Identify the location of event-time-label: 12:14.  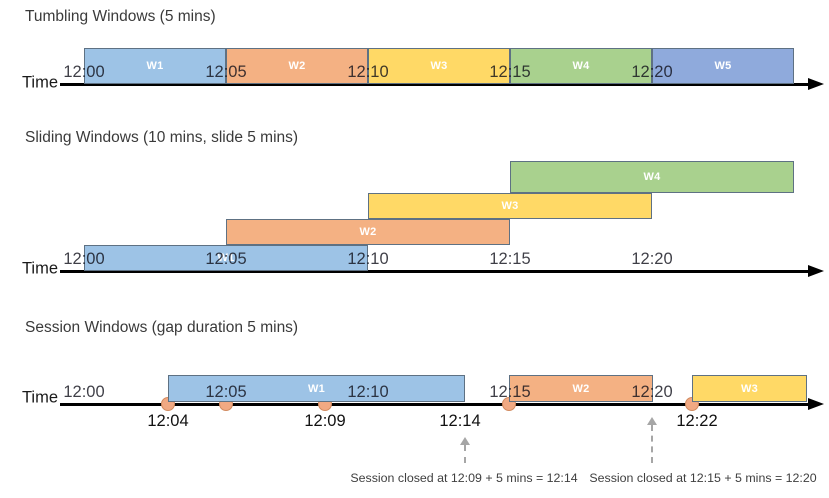
(460, 421).